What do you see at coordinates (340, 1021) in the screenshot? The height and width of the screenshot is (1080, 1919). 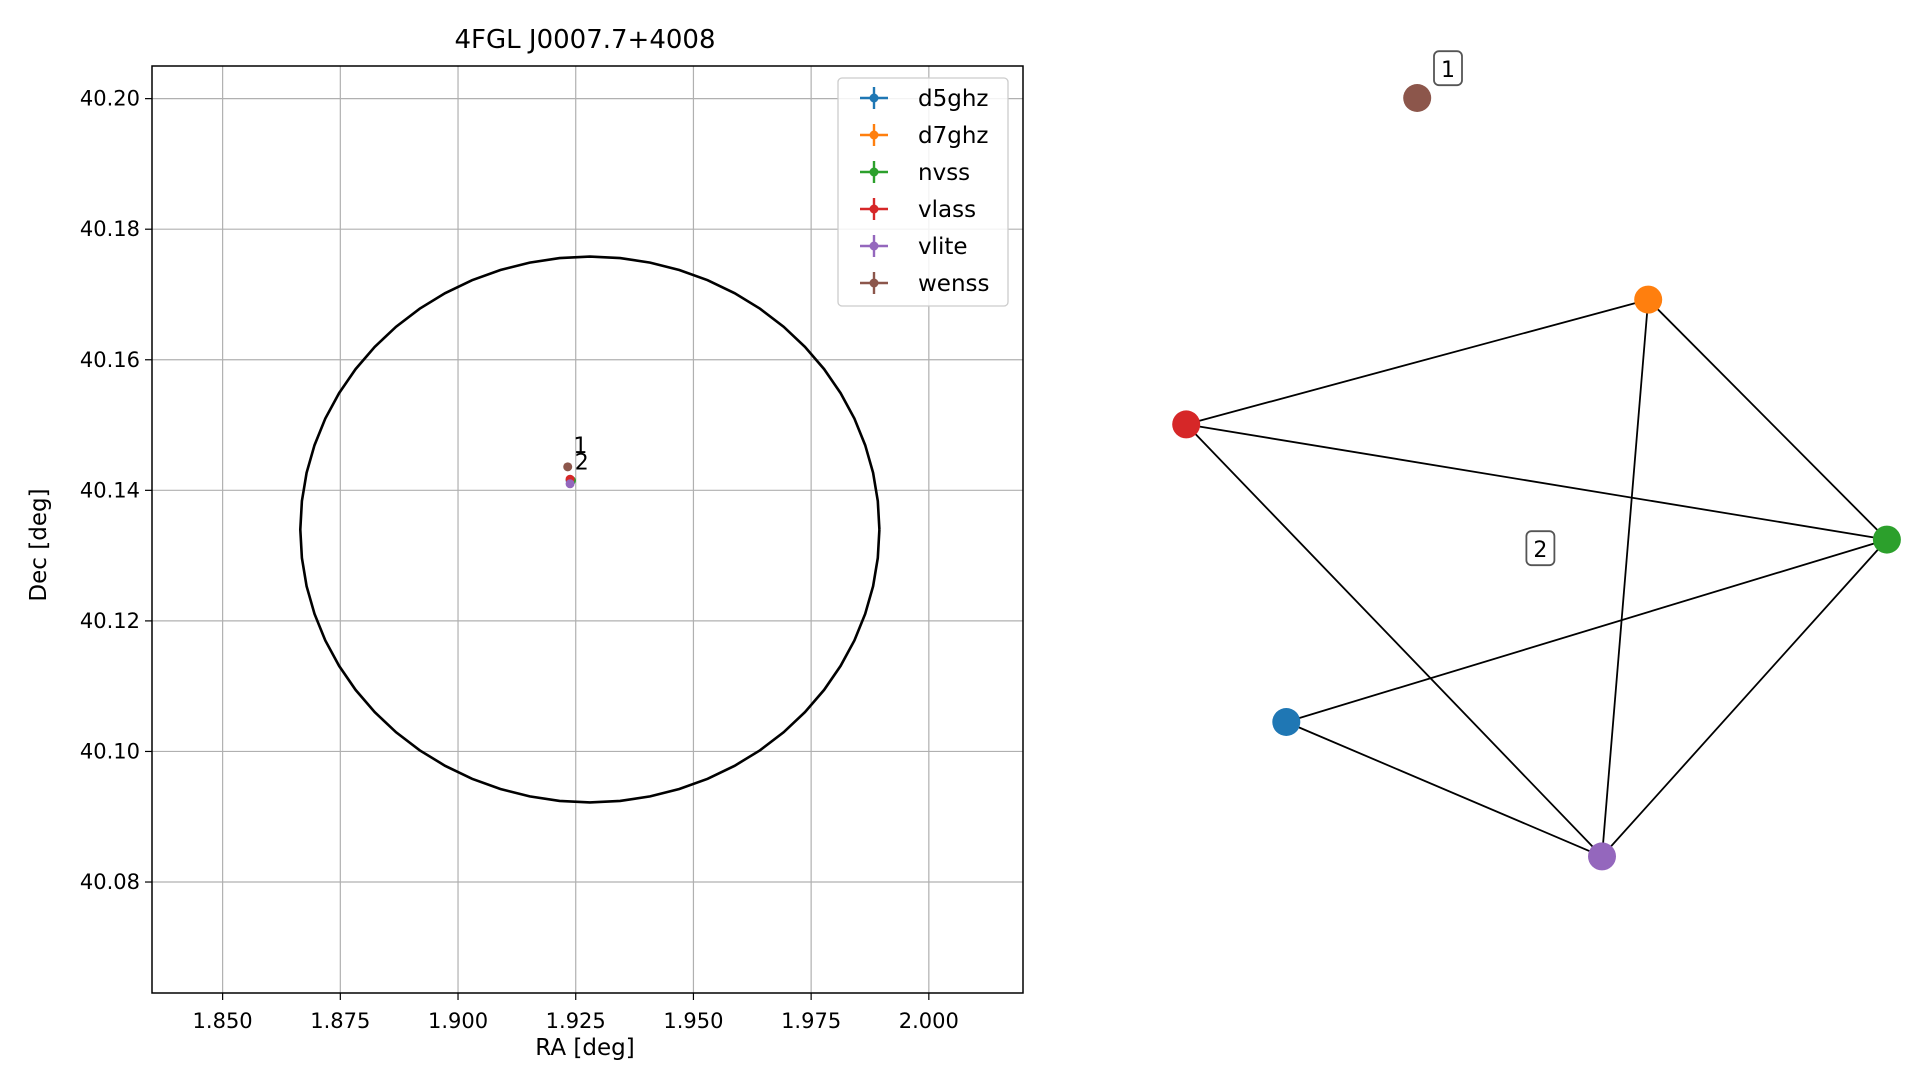 I see `x-tick-label: 1.875` at bounding box center [340, 1021].